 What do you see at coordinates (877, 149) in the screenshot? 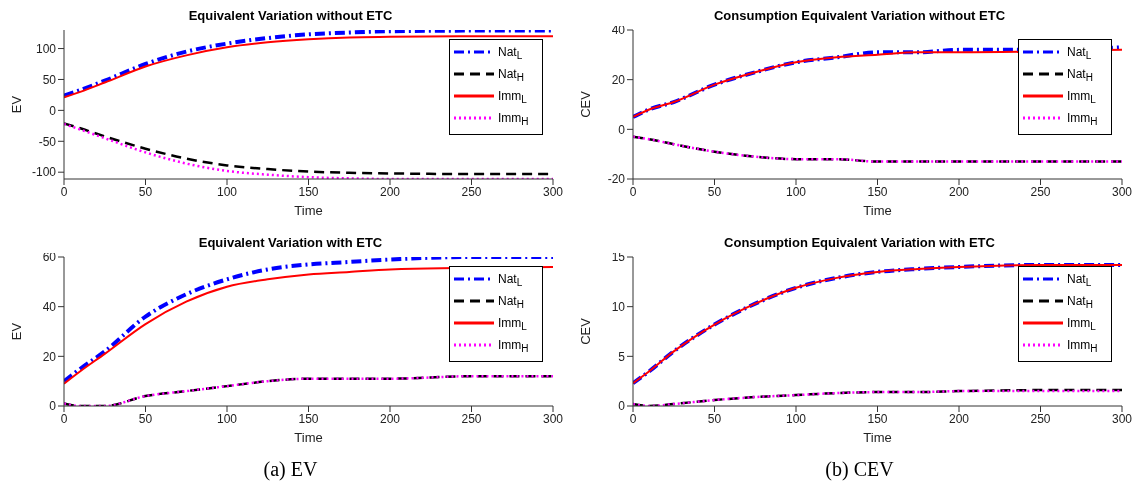
I see `line-series` at bounding box center [877, 149].